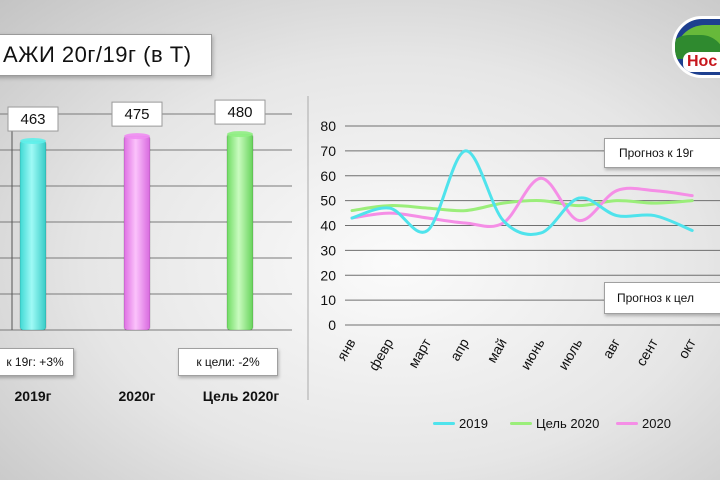 This screenshot has width=720, height=480. I want to click on x-tick-label: авг, so click(611, 349).